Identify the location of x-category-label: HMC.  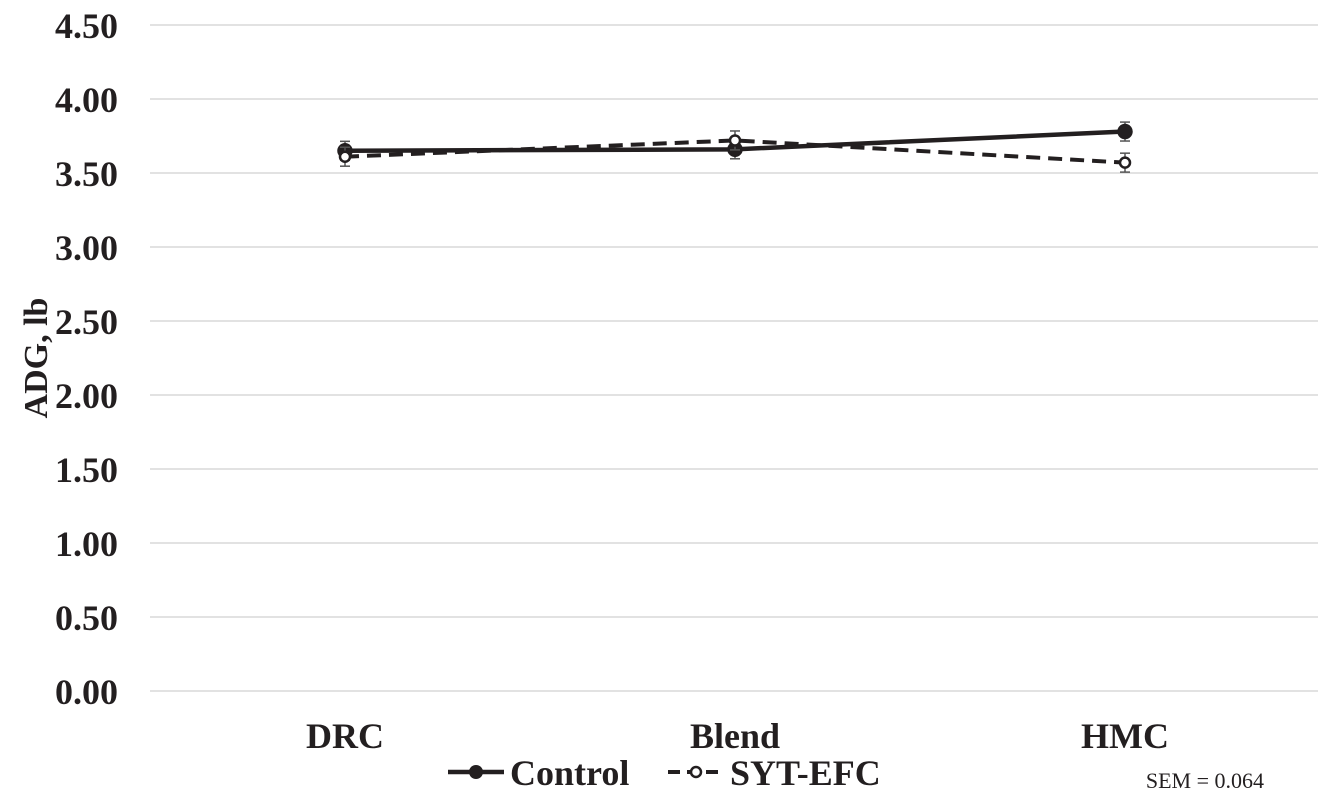
(1125, 736).